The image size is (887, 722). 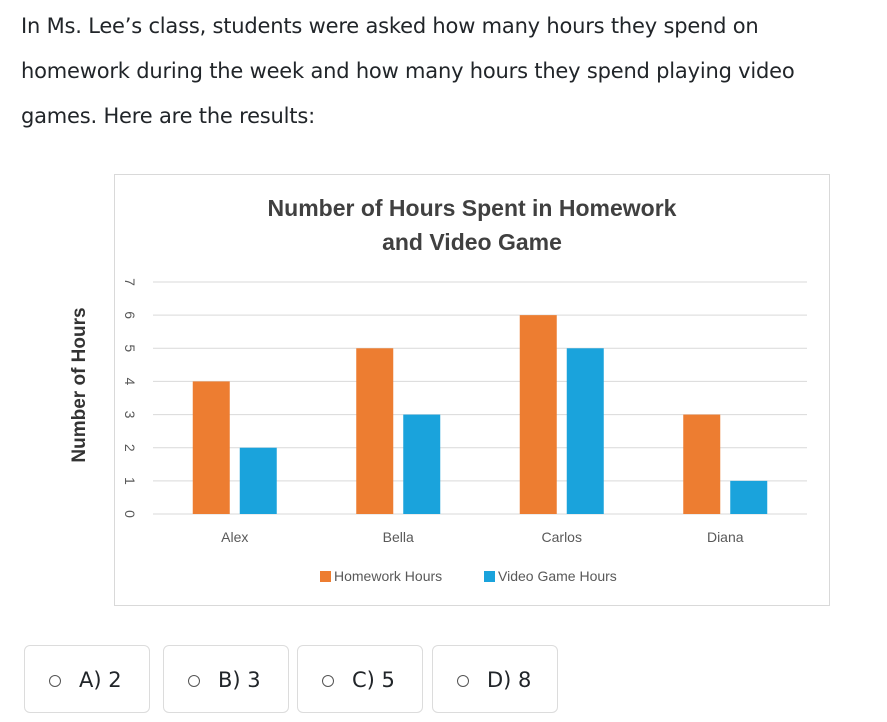 I want to click on y-tick-label: 1, so click(x=130, y=481).